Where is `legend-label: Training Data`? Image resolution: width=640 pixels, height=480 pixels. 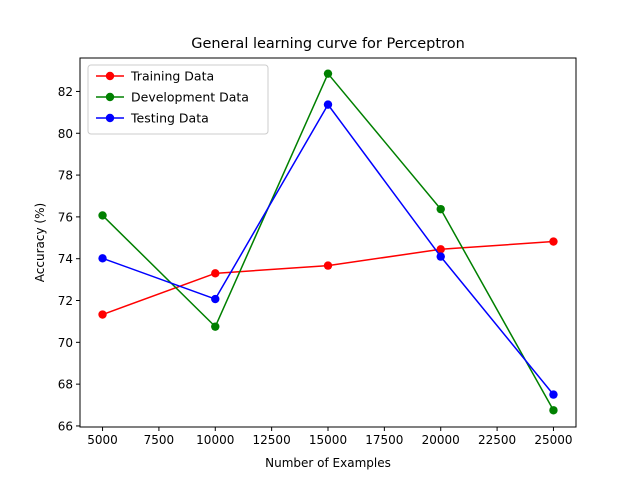 legend-label: Training Data is located at coordinates (172, 76).